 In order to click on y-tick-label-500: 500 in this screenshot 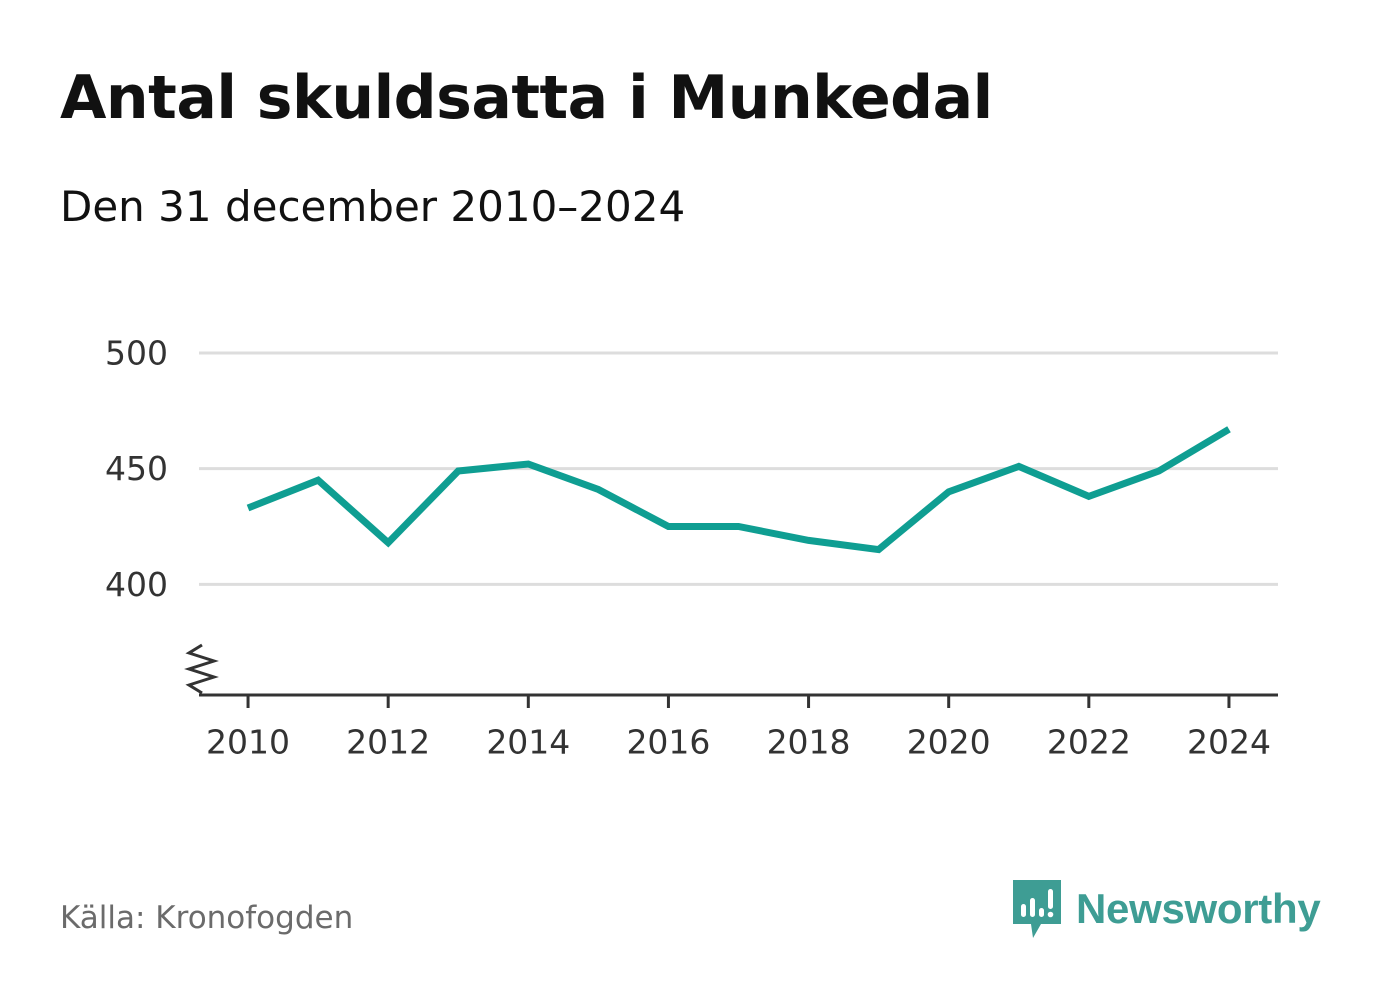, I will do `click(136, 353)`.